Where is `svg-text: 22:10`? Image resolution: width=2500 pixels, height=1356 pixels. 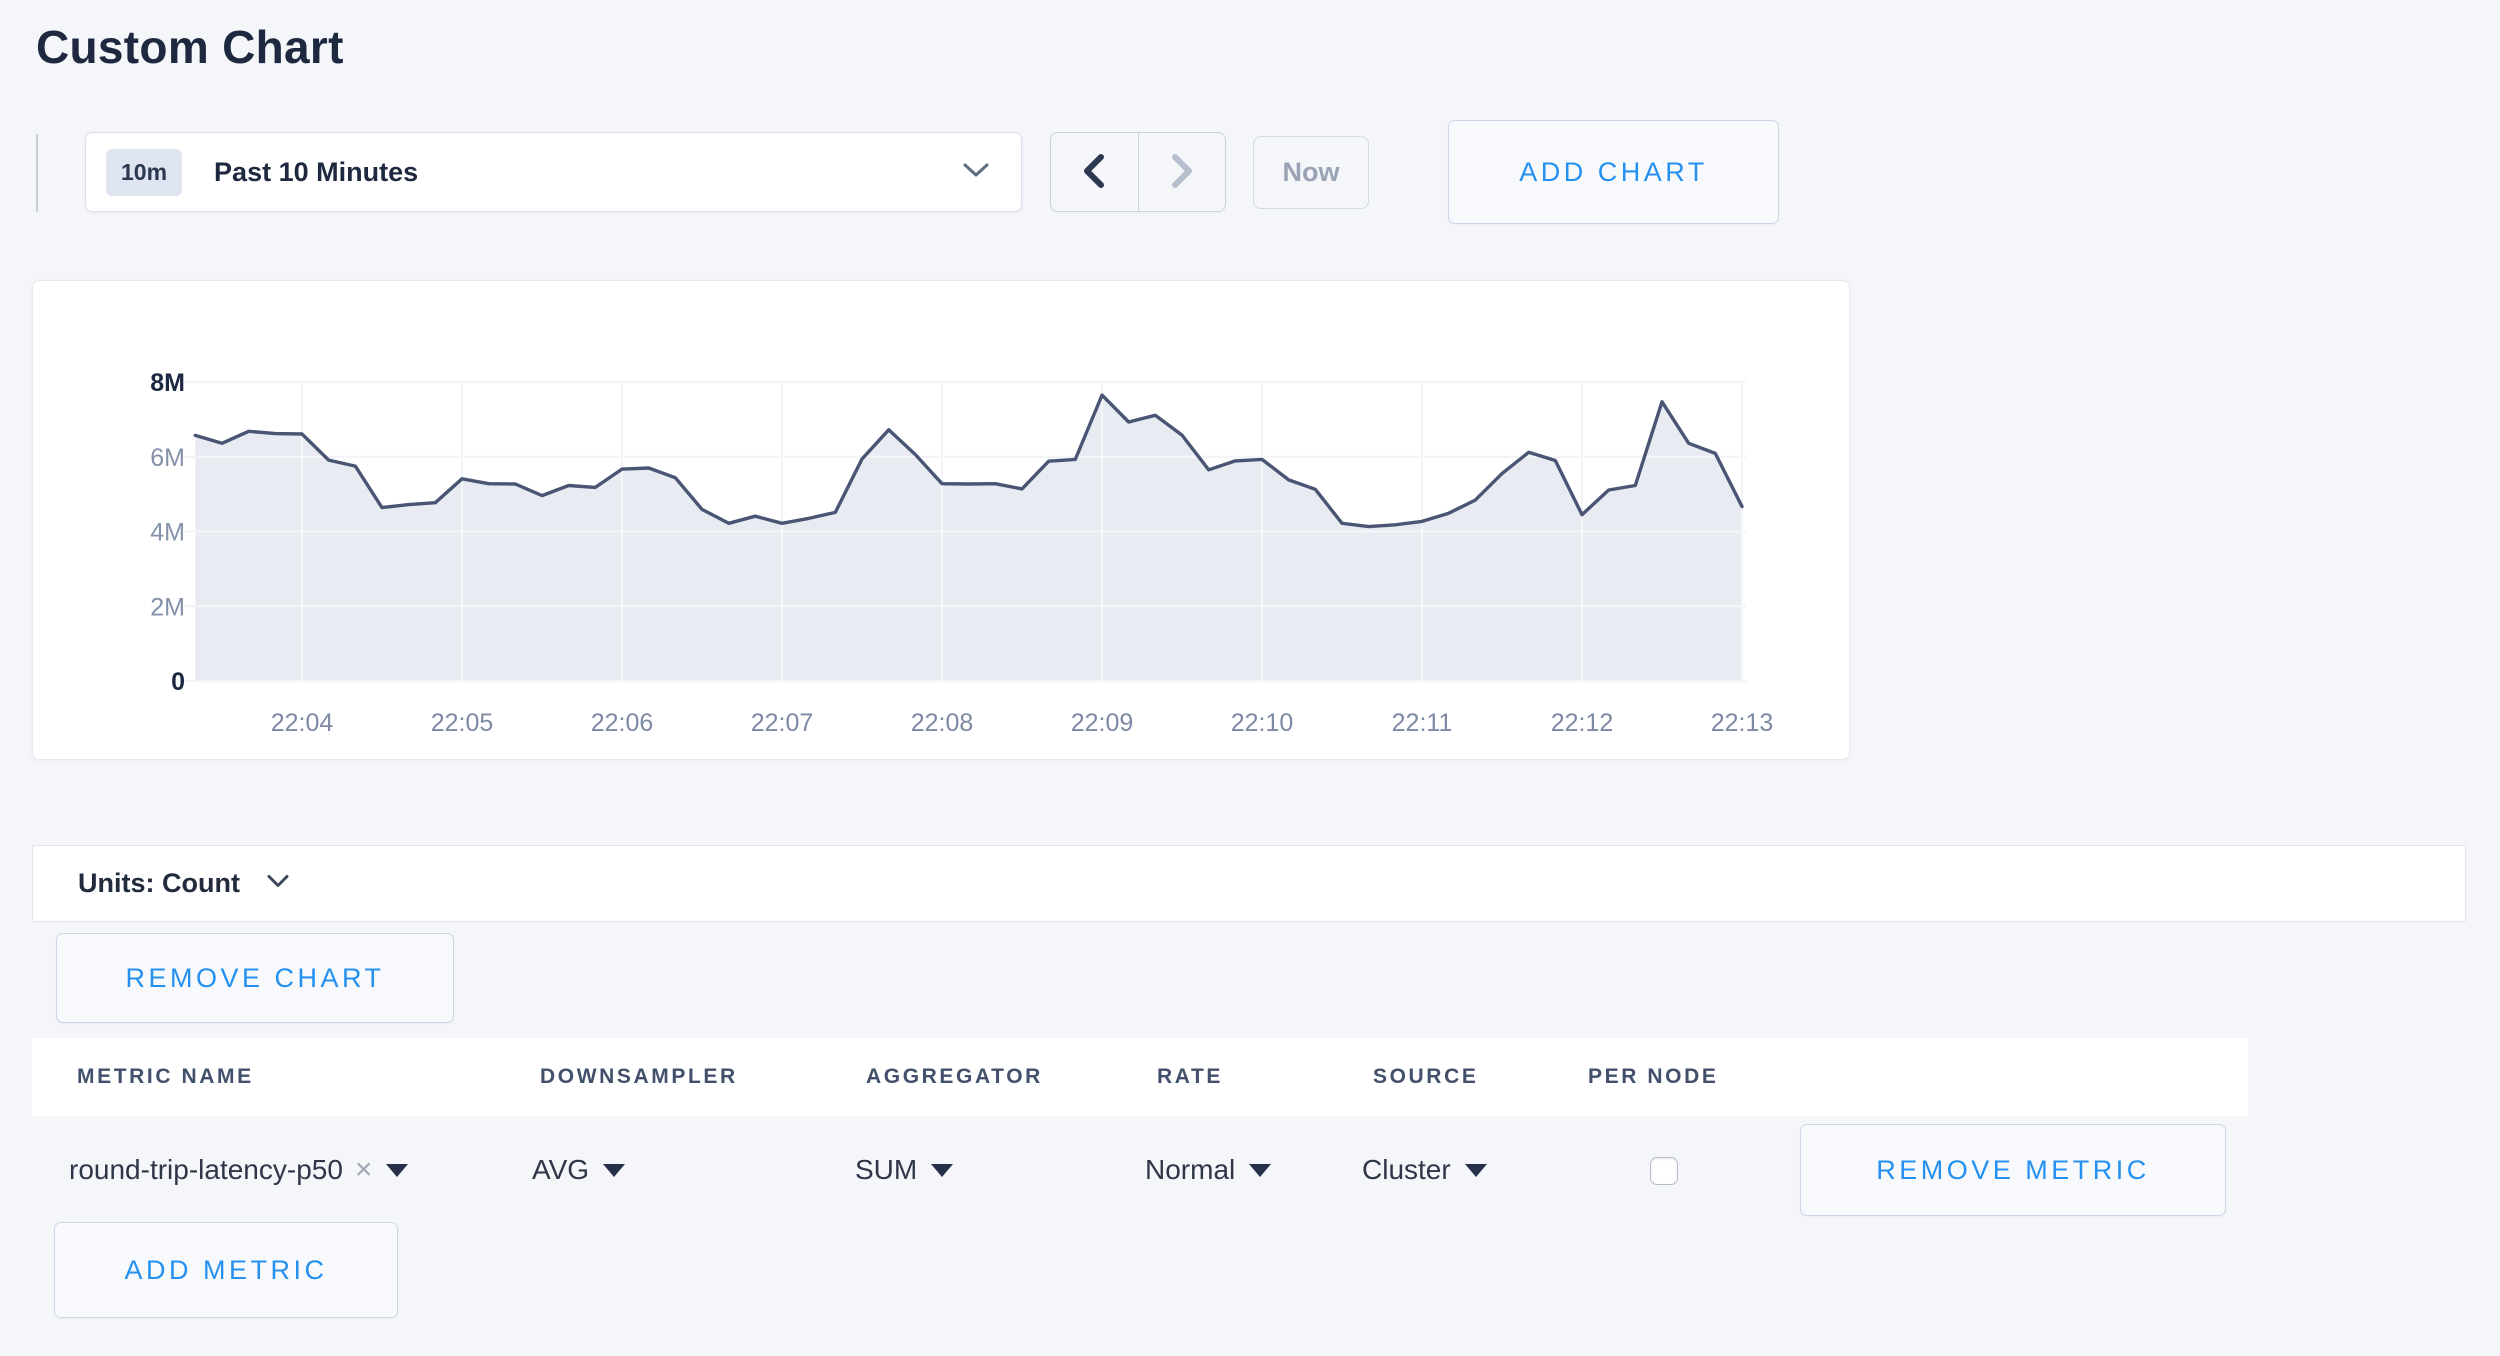
svg-text: 22:10 is located at coordinates (1262, 723).